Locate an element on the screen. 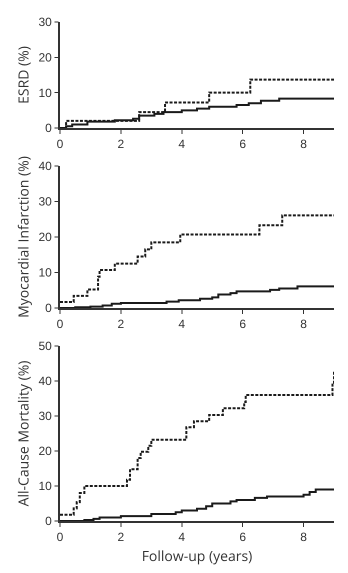  y-axis-title: All-Cause Mortality (%) is located at coordinates (24, 433).